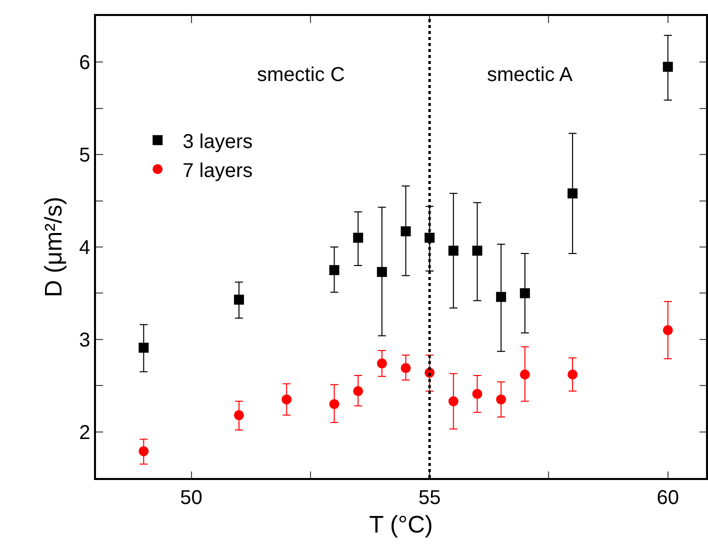 The height and width of the screenshot is (556, 708). Describe the element at coordinates (54, 247) in the screenshot. I see `y-axis-title: D (μm²/s)` at that location.